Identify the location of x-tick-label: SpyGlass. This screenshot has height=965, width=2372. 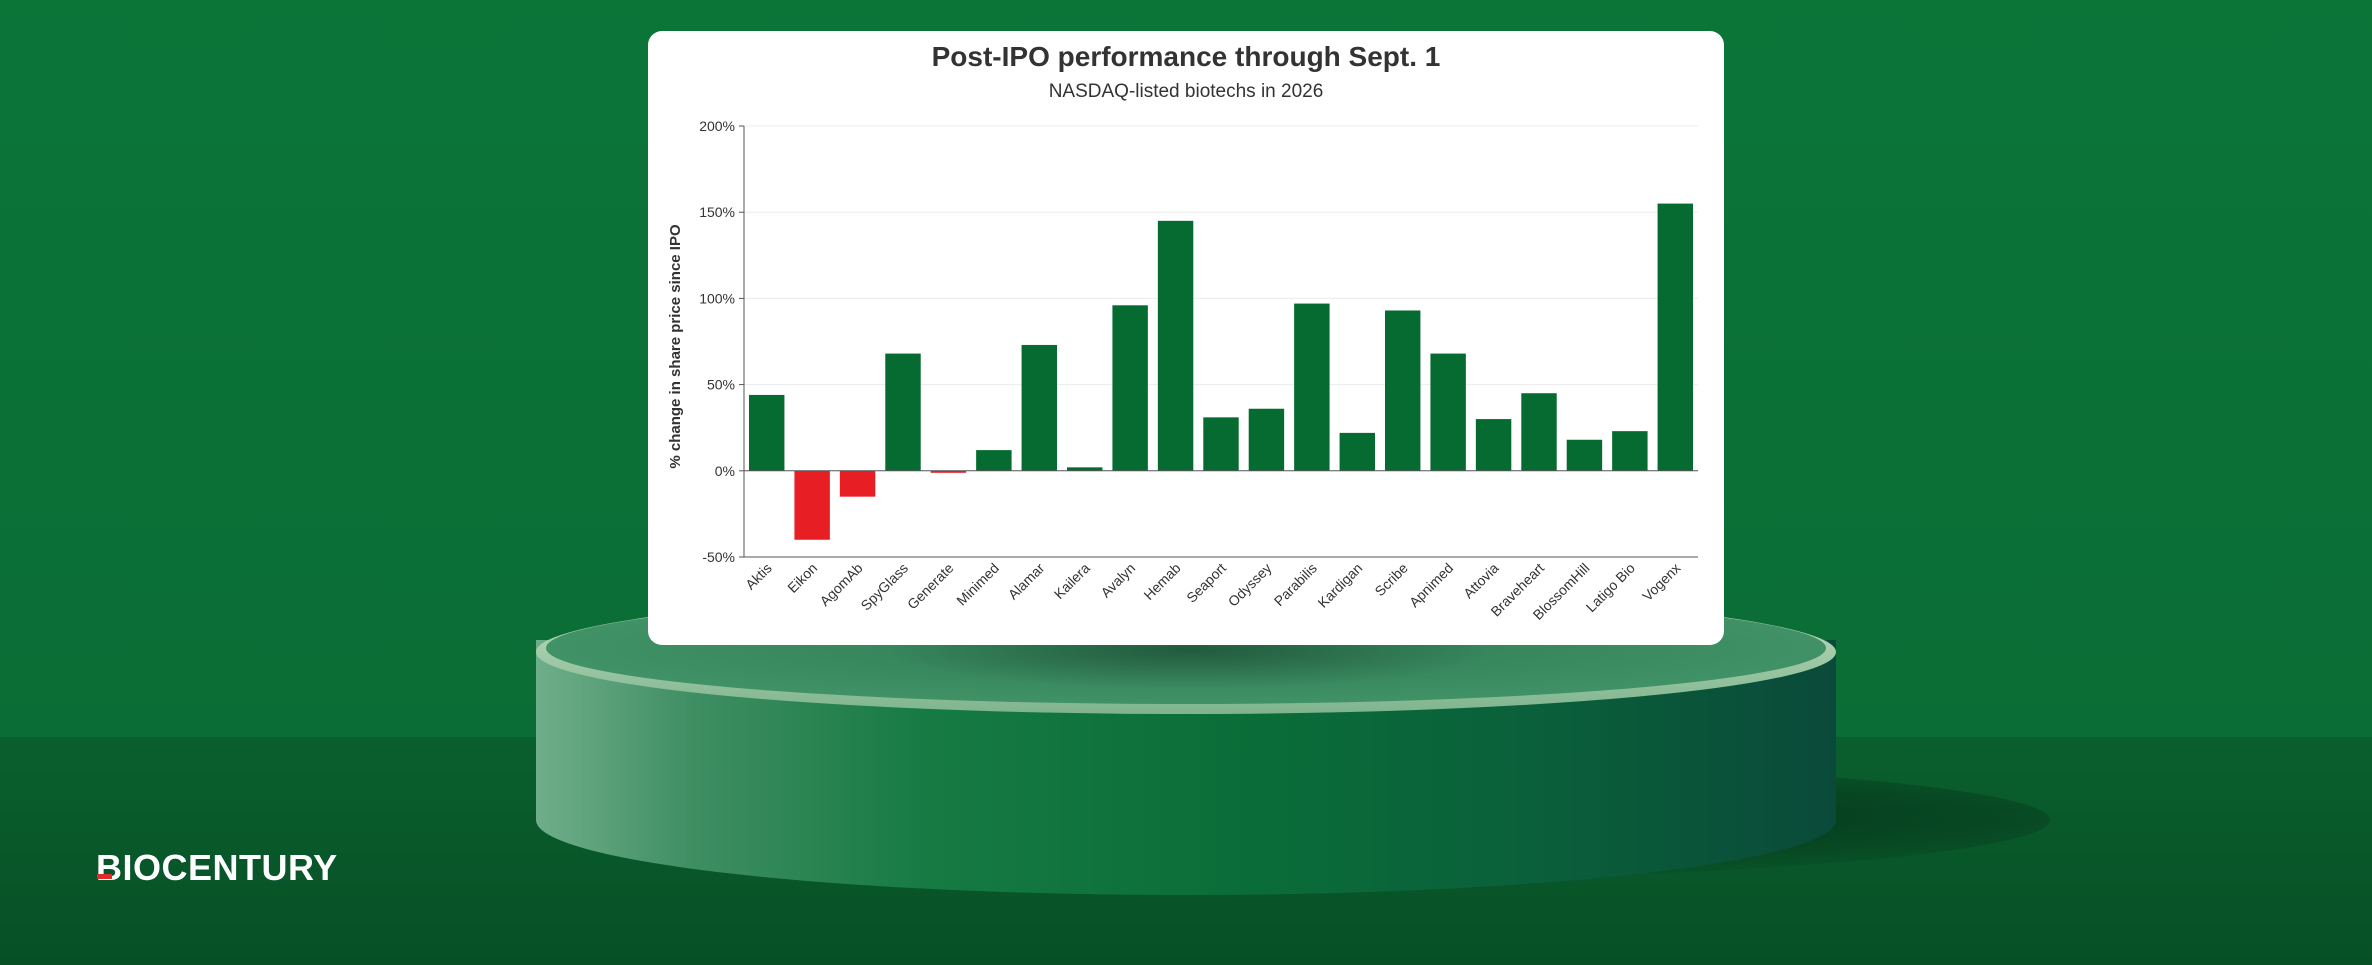
(884, 587).